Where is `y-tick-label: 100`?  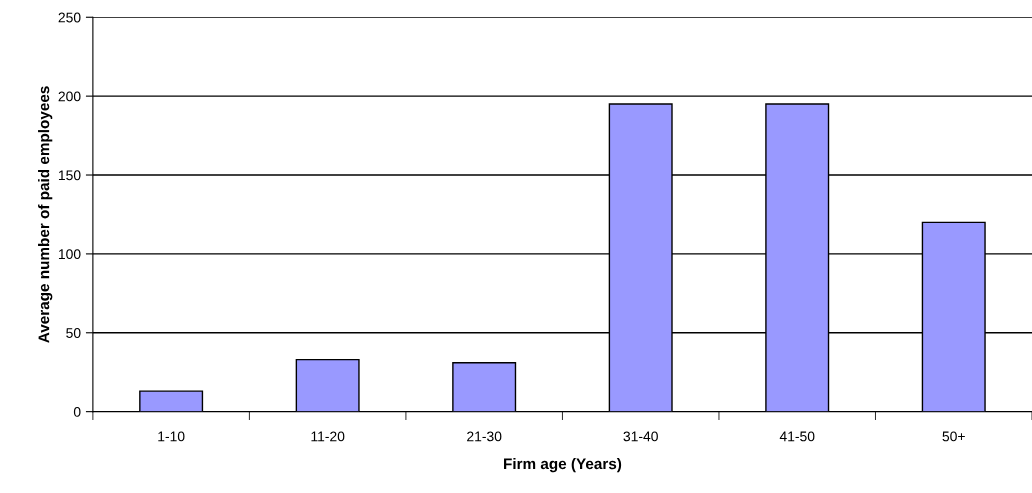
y-tick-label: 100 is located at coordinates (69, 254).